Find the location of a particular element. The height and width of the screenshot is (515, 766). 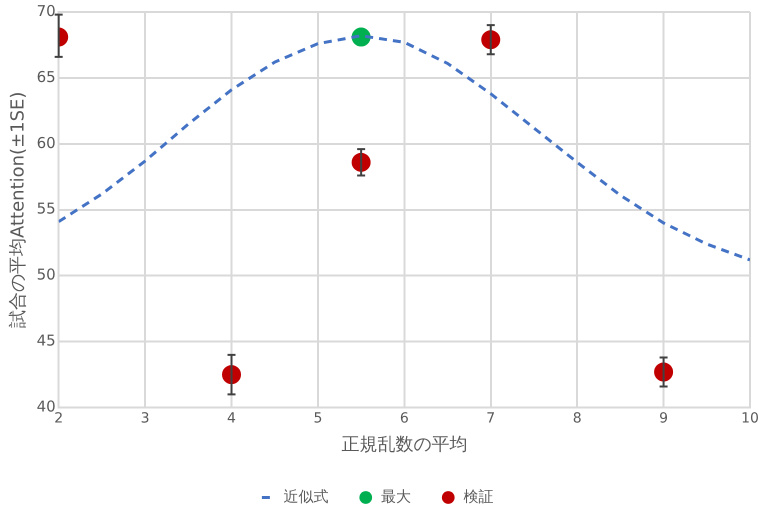

x-tick-label: 2 is located at coordinates (59, 418).